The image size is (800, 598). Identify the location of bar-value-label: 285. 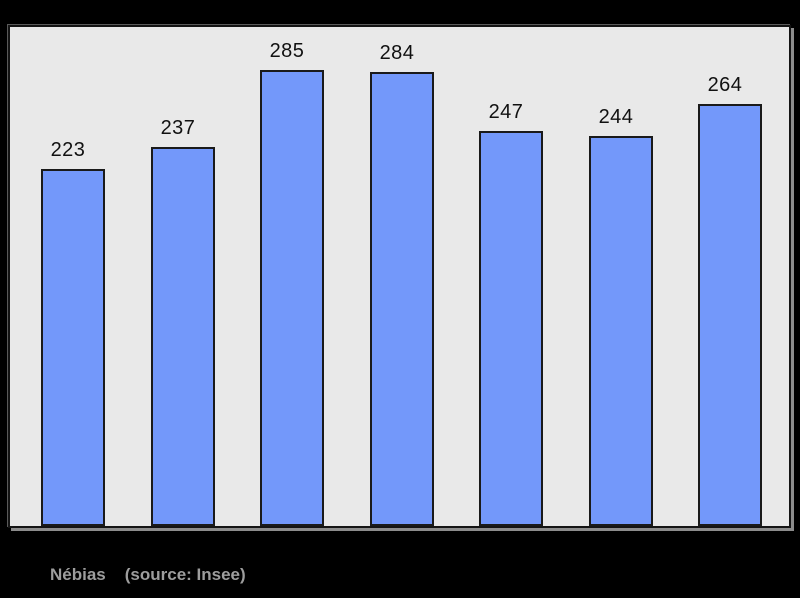
(287, 51).